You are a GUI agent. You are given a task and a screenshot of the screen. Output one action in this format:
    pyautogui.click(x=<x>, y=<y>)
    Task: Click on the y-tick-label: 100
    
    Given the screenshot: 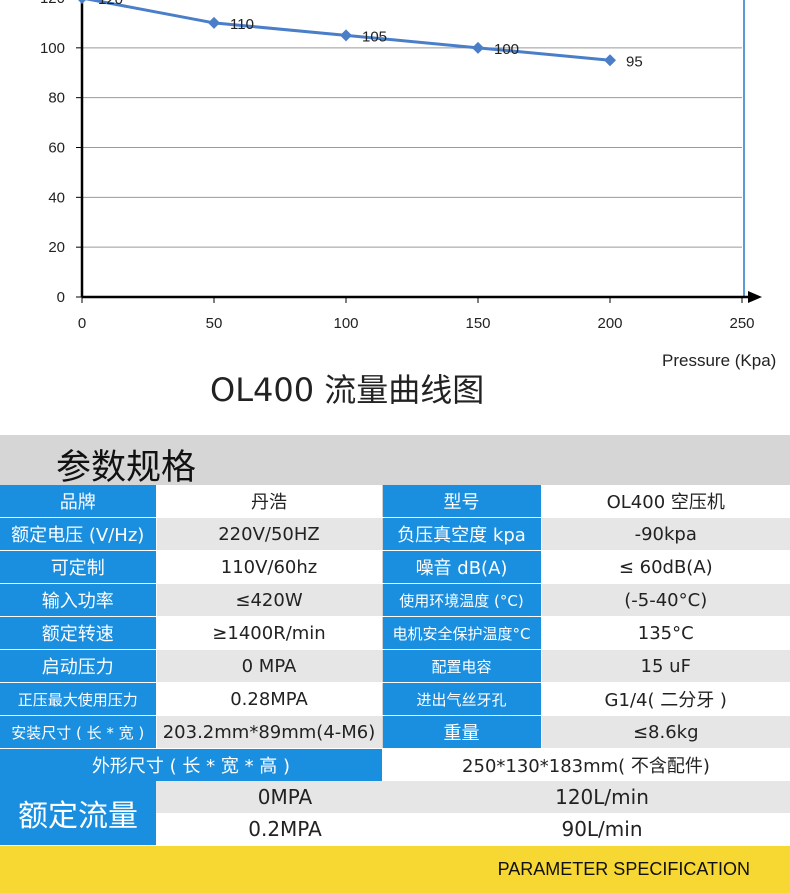 What is the action you would take?
    pyautogui.click(x=52, y=48)
    